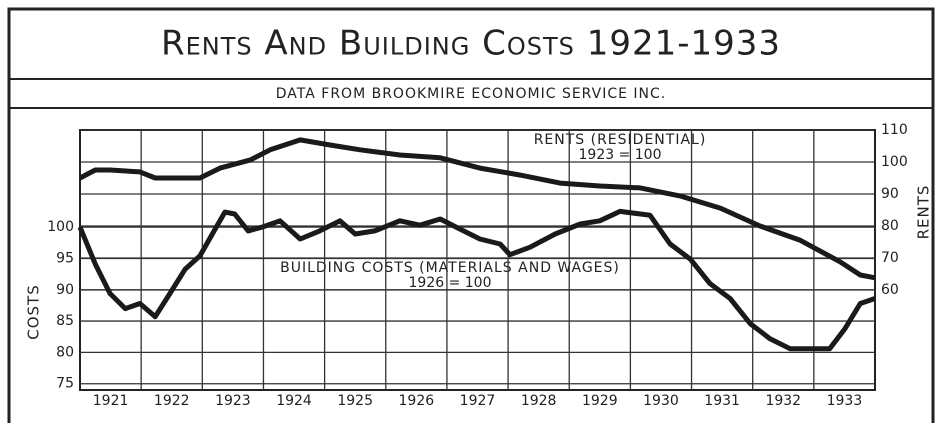 This screenshot has height=423, width=942. I want to click on x-tick-label: 1932, so click(783, 401).